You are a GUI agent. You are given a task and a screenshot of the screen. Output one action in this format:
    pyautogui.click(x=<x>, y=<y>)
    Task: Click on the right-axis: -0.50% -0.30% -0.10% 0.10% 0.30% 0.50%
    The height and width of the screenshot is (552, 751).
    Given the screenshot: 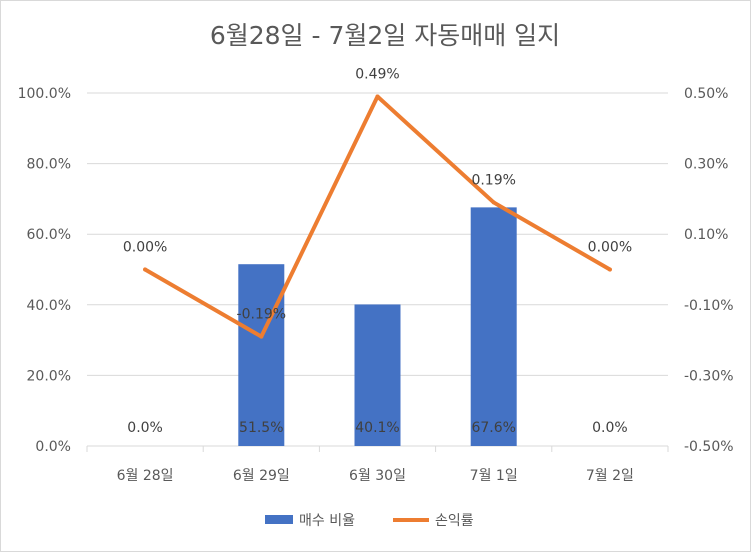 What is the action you would take?
    pyautogui.click(x=709, y=270)
    